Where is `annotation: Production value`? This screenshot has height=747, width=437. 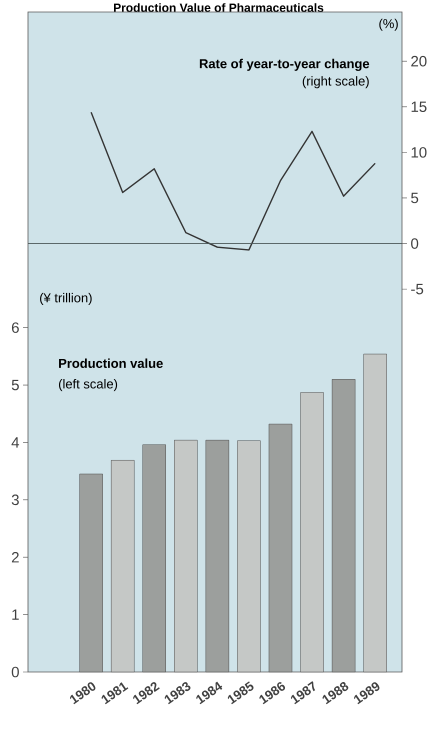
annotation: Production value is located at coordinates (111, 363).